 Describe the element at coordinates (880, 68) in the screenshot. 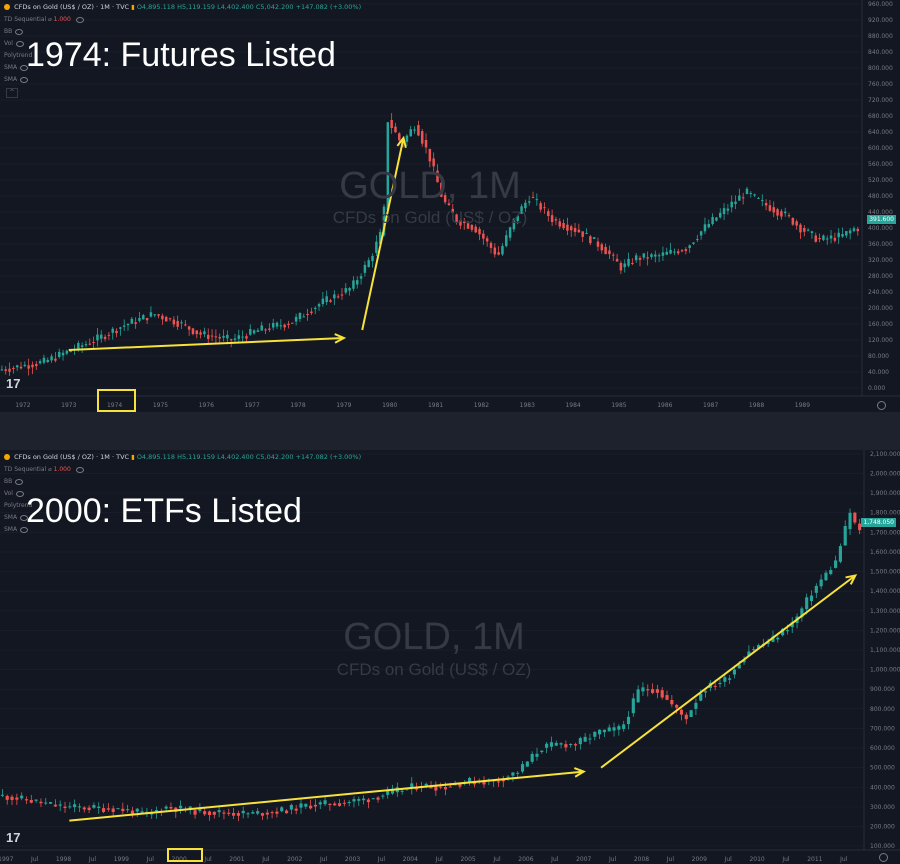

I see `y-tick-label: 800.000` at that location.